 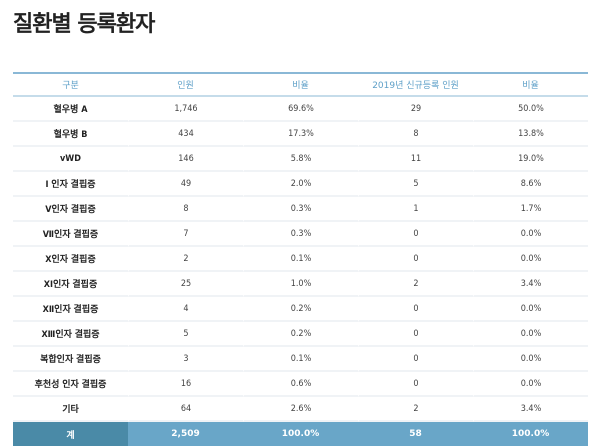 I want to click on table-row: Ⅹ인자 결핍증 2 0.1% 0 0.0%, so click(x=300, y=259).